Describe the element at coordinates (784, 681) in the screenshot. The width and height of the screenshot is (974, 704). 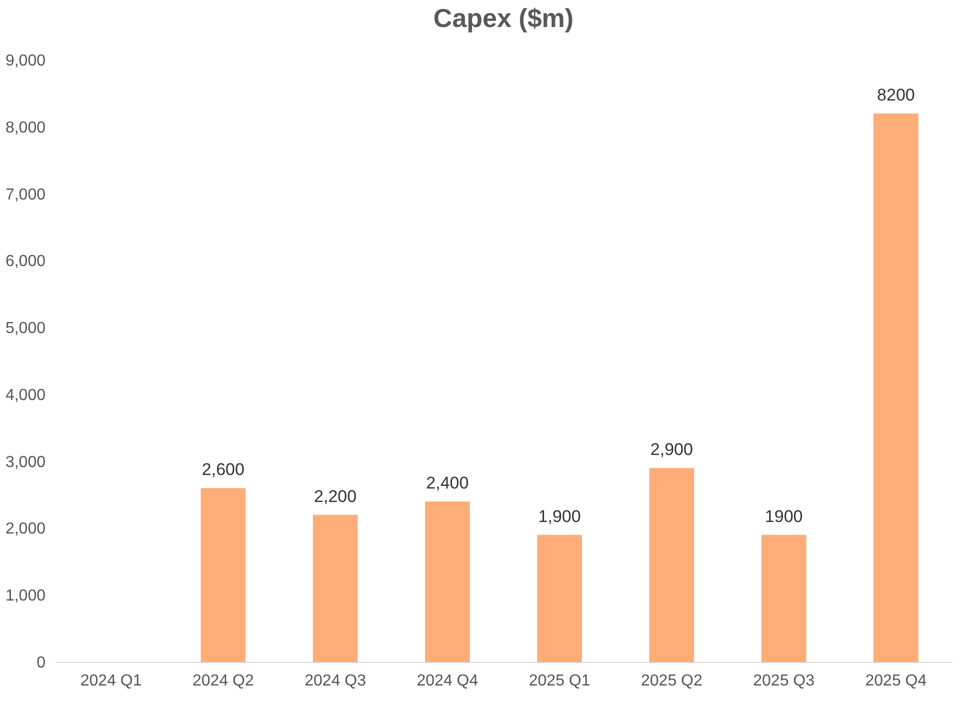
I see `x-tick-label: 2025 Q3` at that location.